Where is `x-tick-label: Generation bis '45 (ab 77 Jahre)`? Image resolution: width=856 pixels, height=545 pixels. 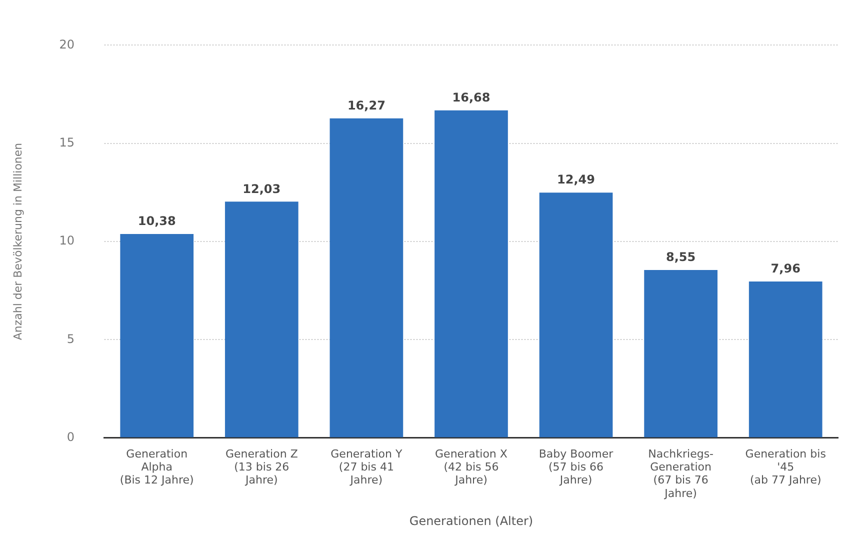 x-tick-label: Generation bis '45 (ab 77 Jahre) is located at coordinates (785, 467).